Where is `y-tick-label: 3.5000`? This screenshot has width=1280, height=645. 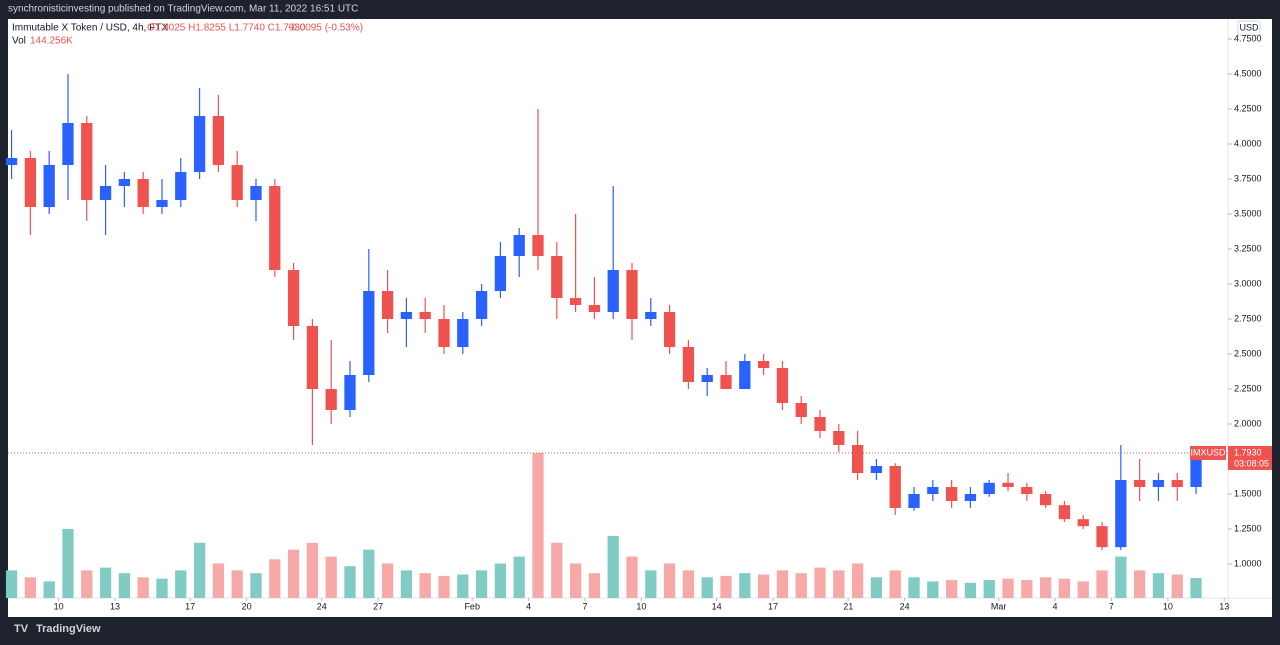 y-tick-label: 3.5000 is located at coordinates (1248, 213).